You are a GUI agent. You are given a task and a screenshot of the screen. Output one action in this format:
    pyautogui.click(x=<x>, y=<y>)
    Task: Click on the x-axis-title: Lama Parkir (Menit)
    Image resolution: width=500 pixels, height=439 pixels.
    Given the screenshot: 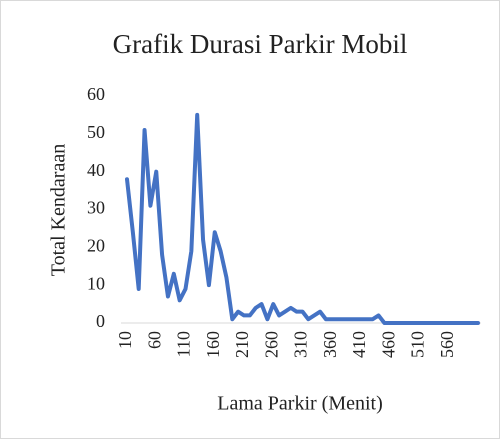 What is the action you would take?
    pyautogui.click(x=300, y=404)
    